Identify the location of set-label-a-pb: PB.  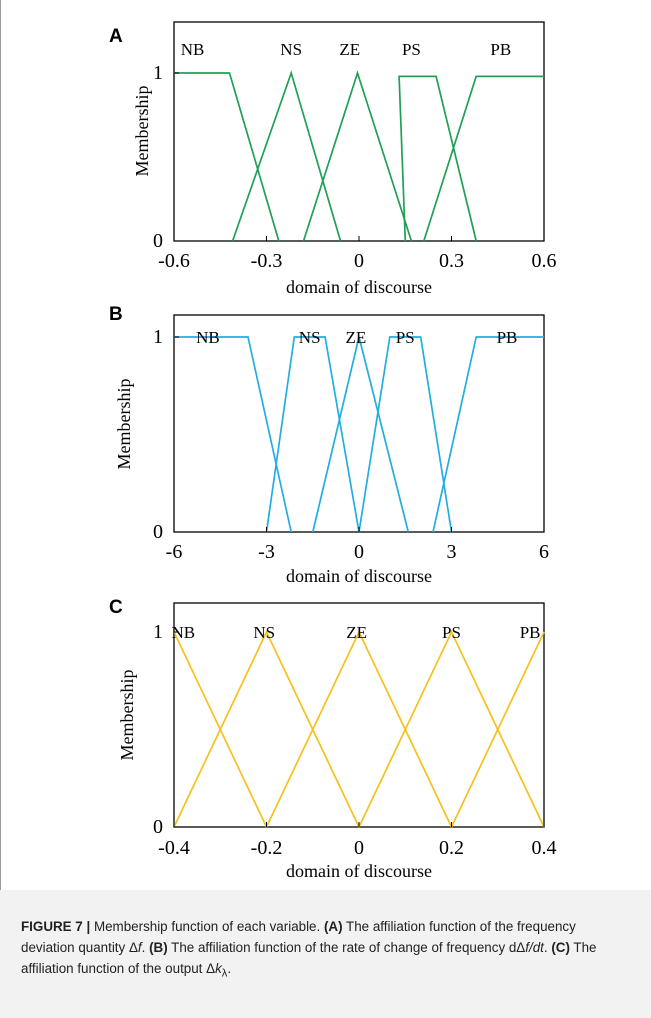
(500, 49).